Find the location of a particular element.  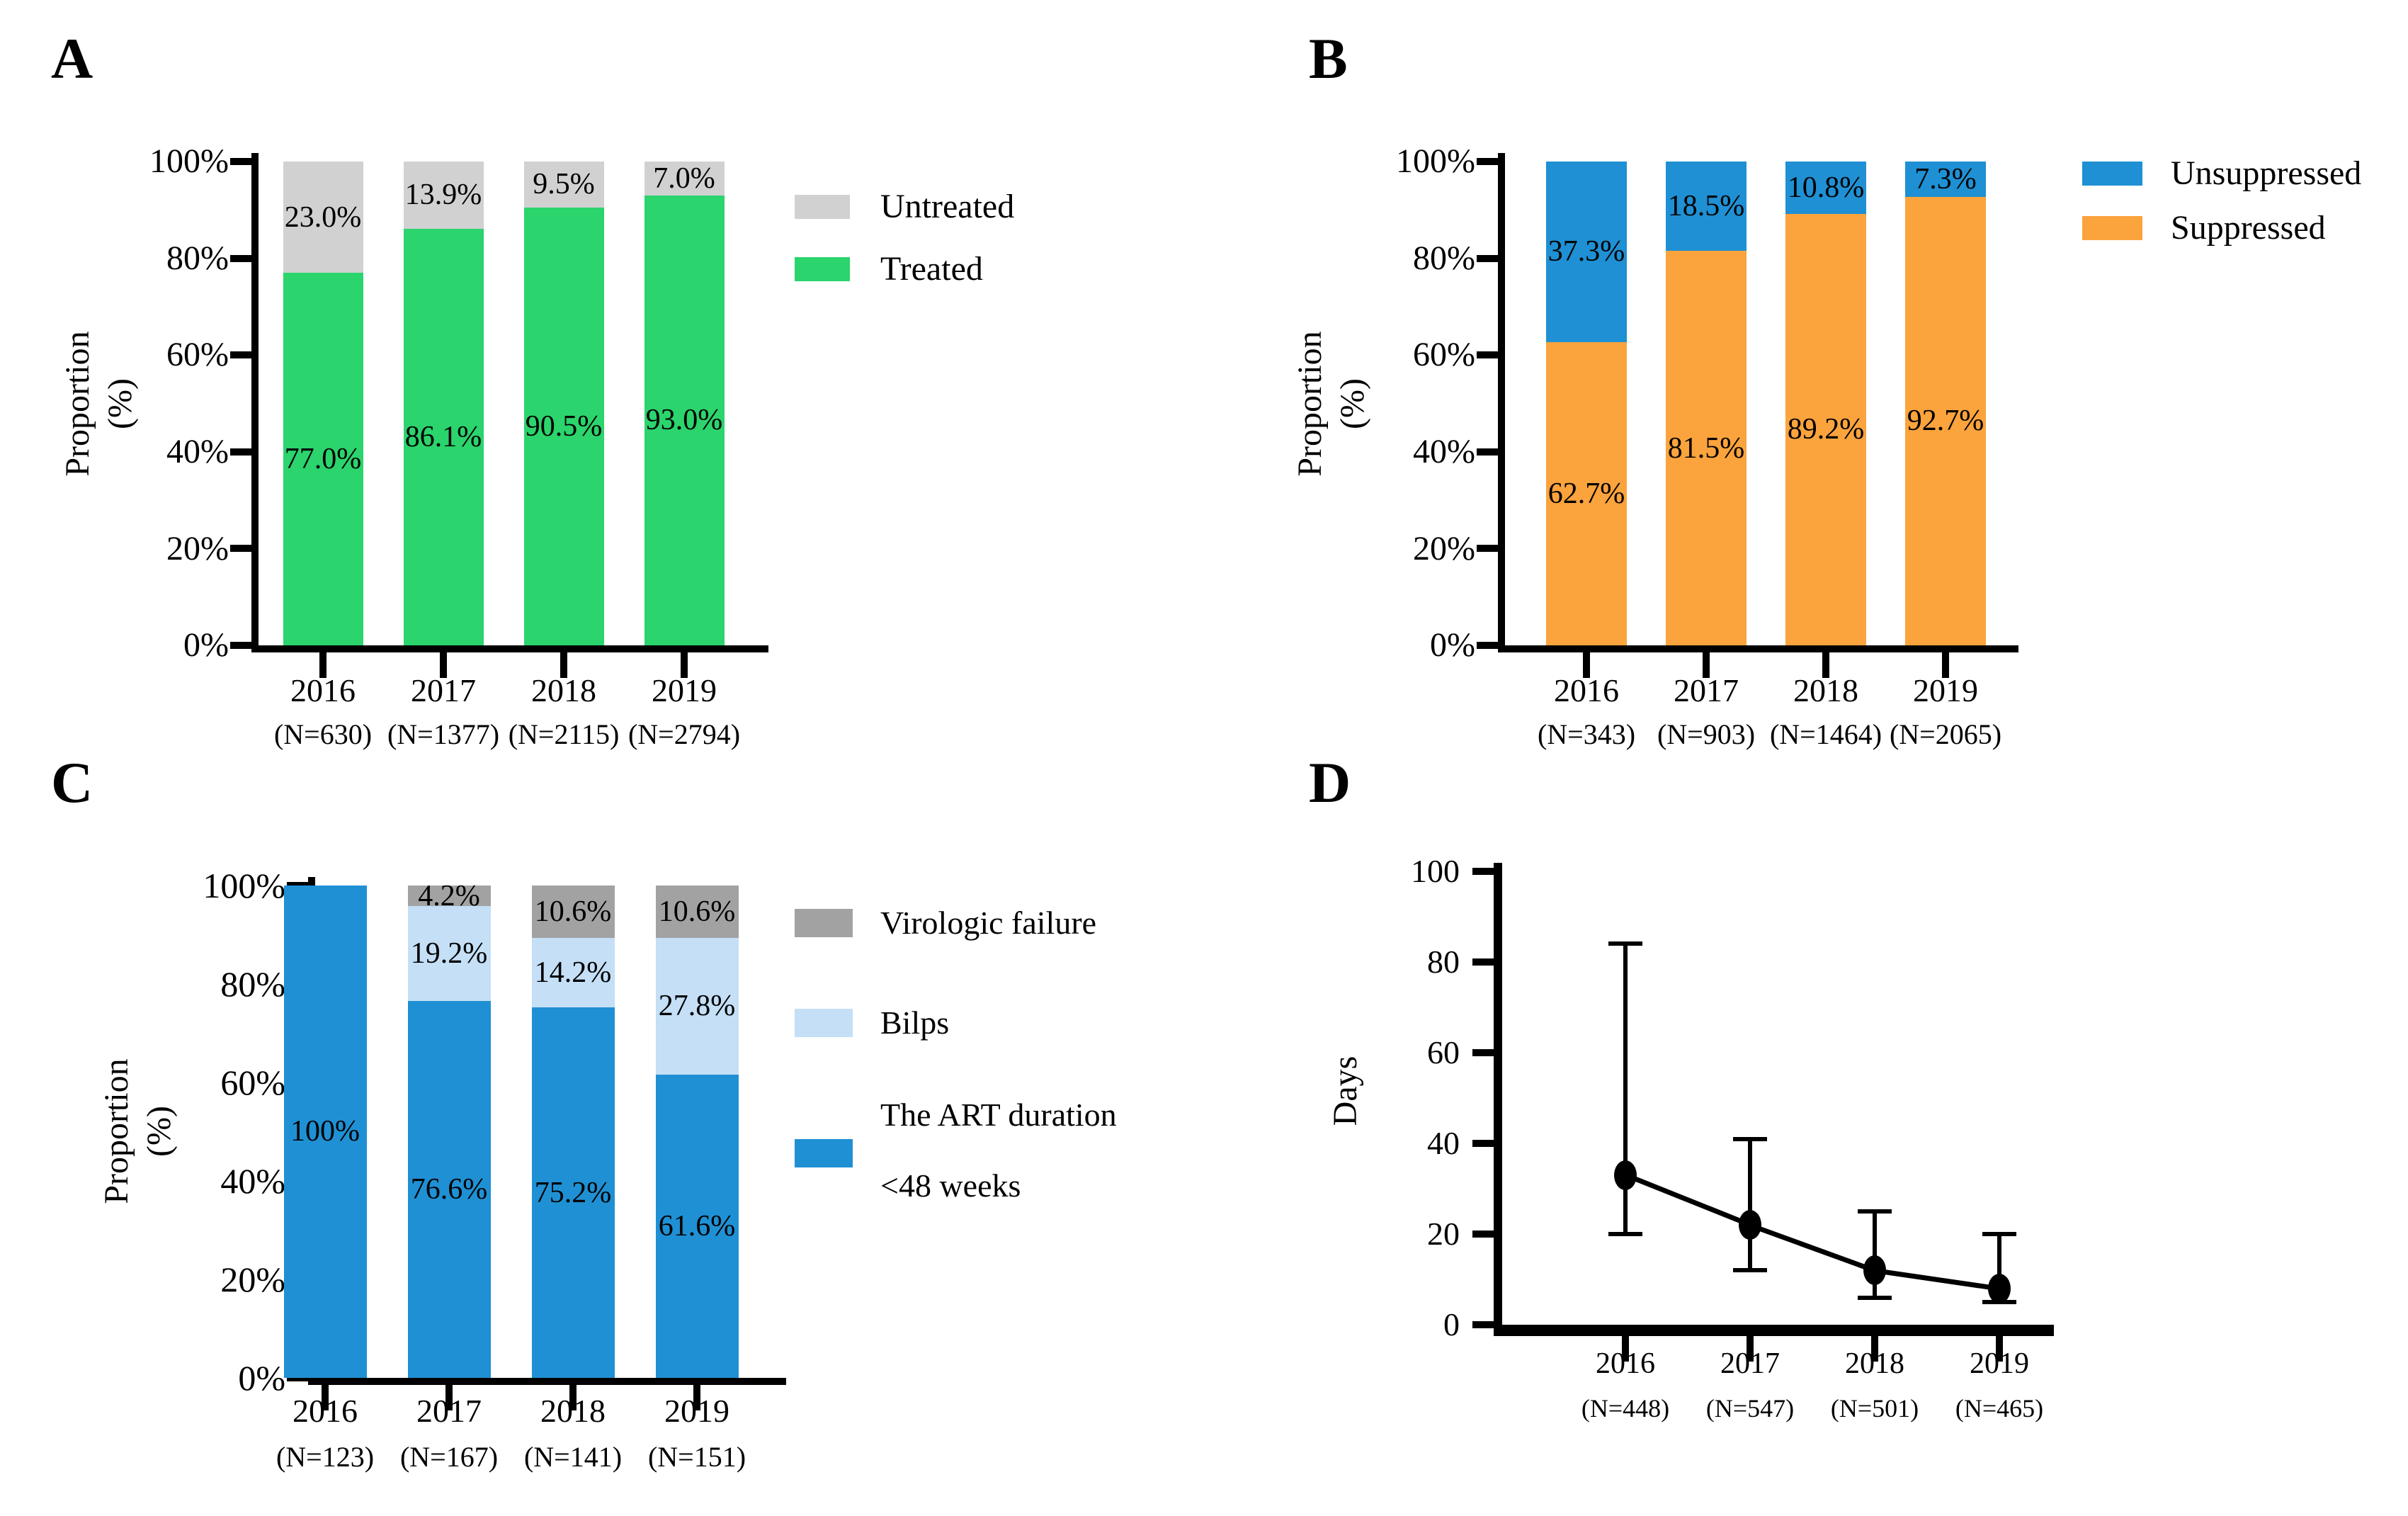

bar-segment-value: 62.7% is located at coordinates (1586, 493).